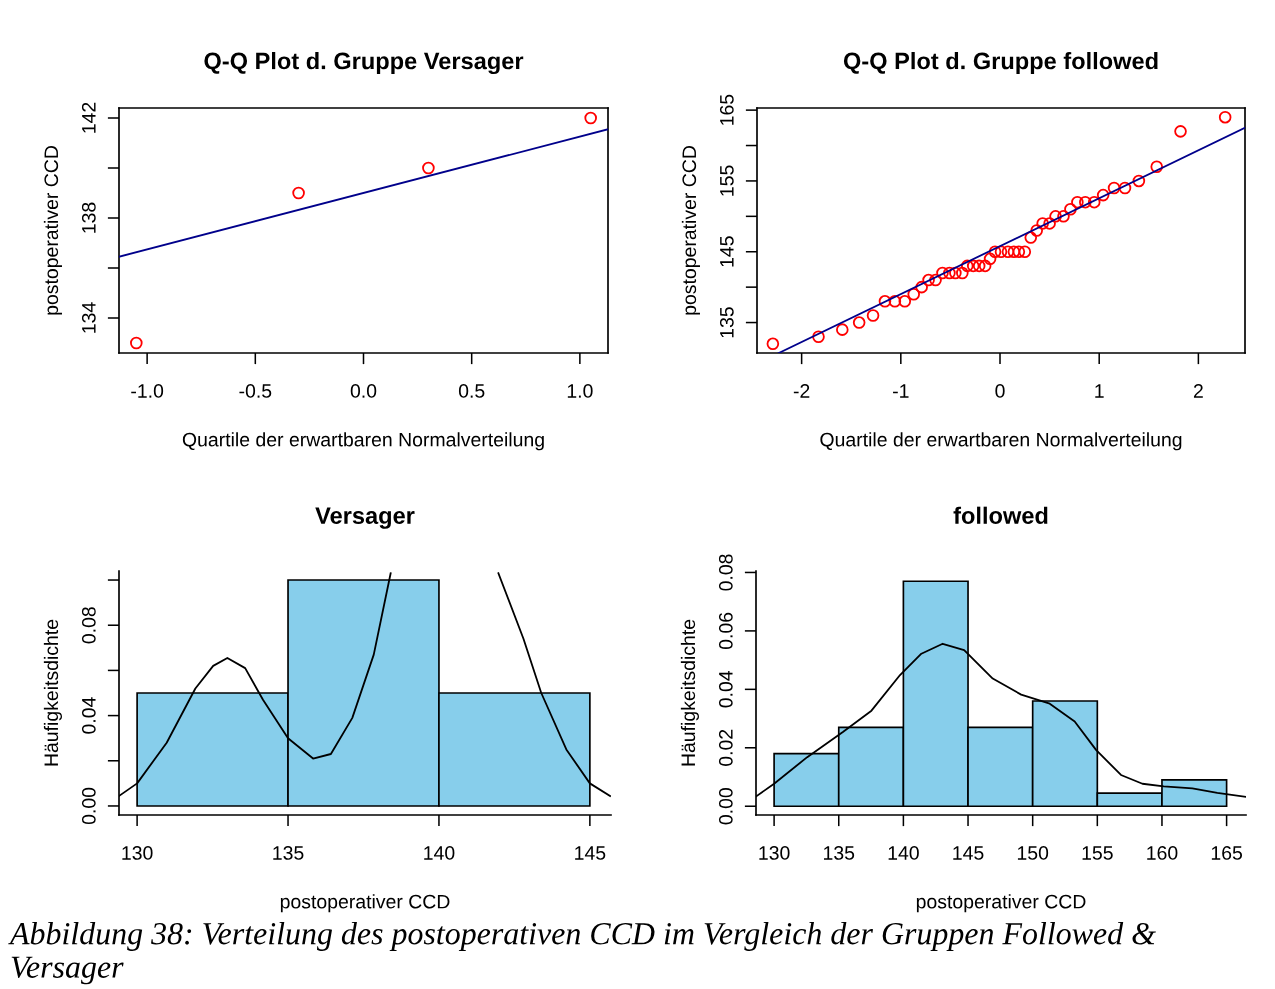 The height and width of the screenshot is (989, 1275). I want to click on x-tick-label: 155, so click(1097, 853).